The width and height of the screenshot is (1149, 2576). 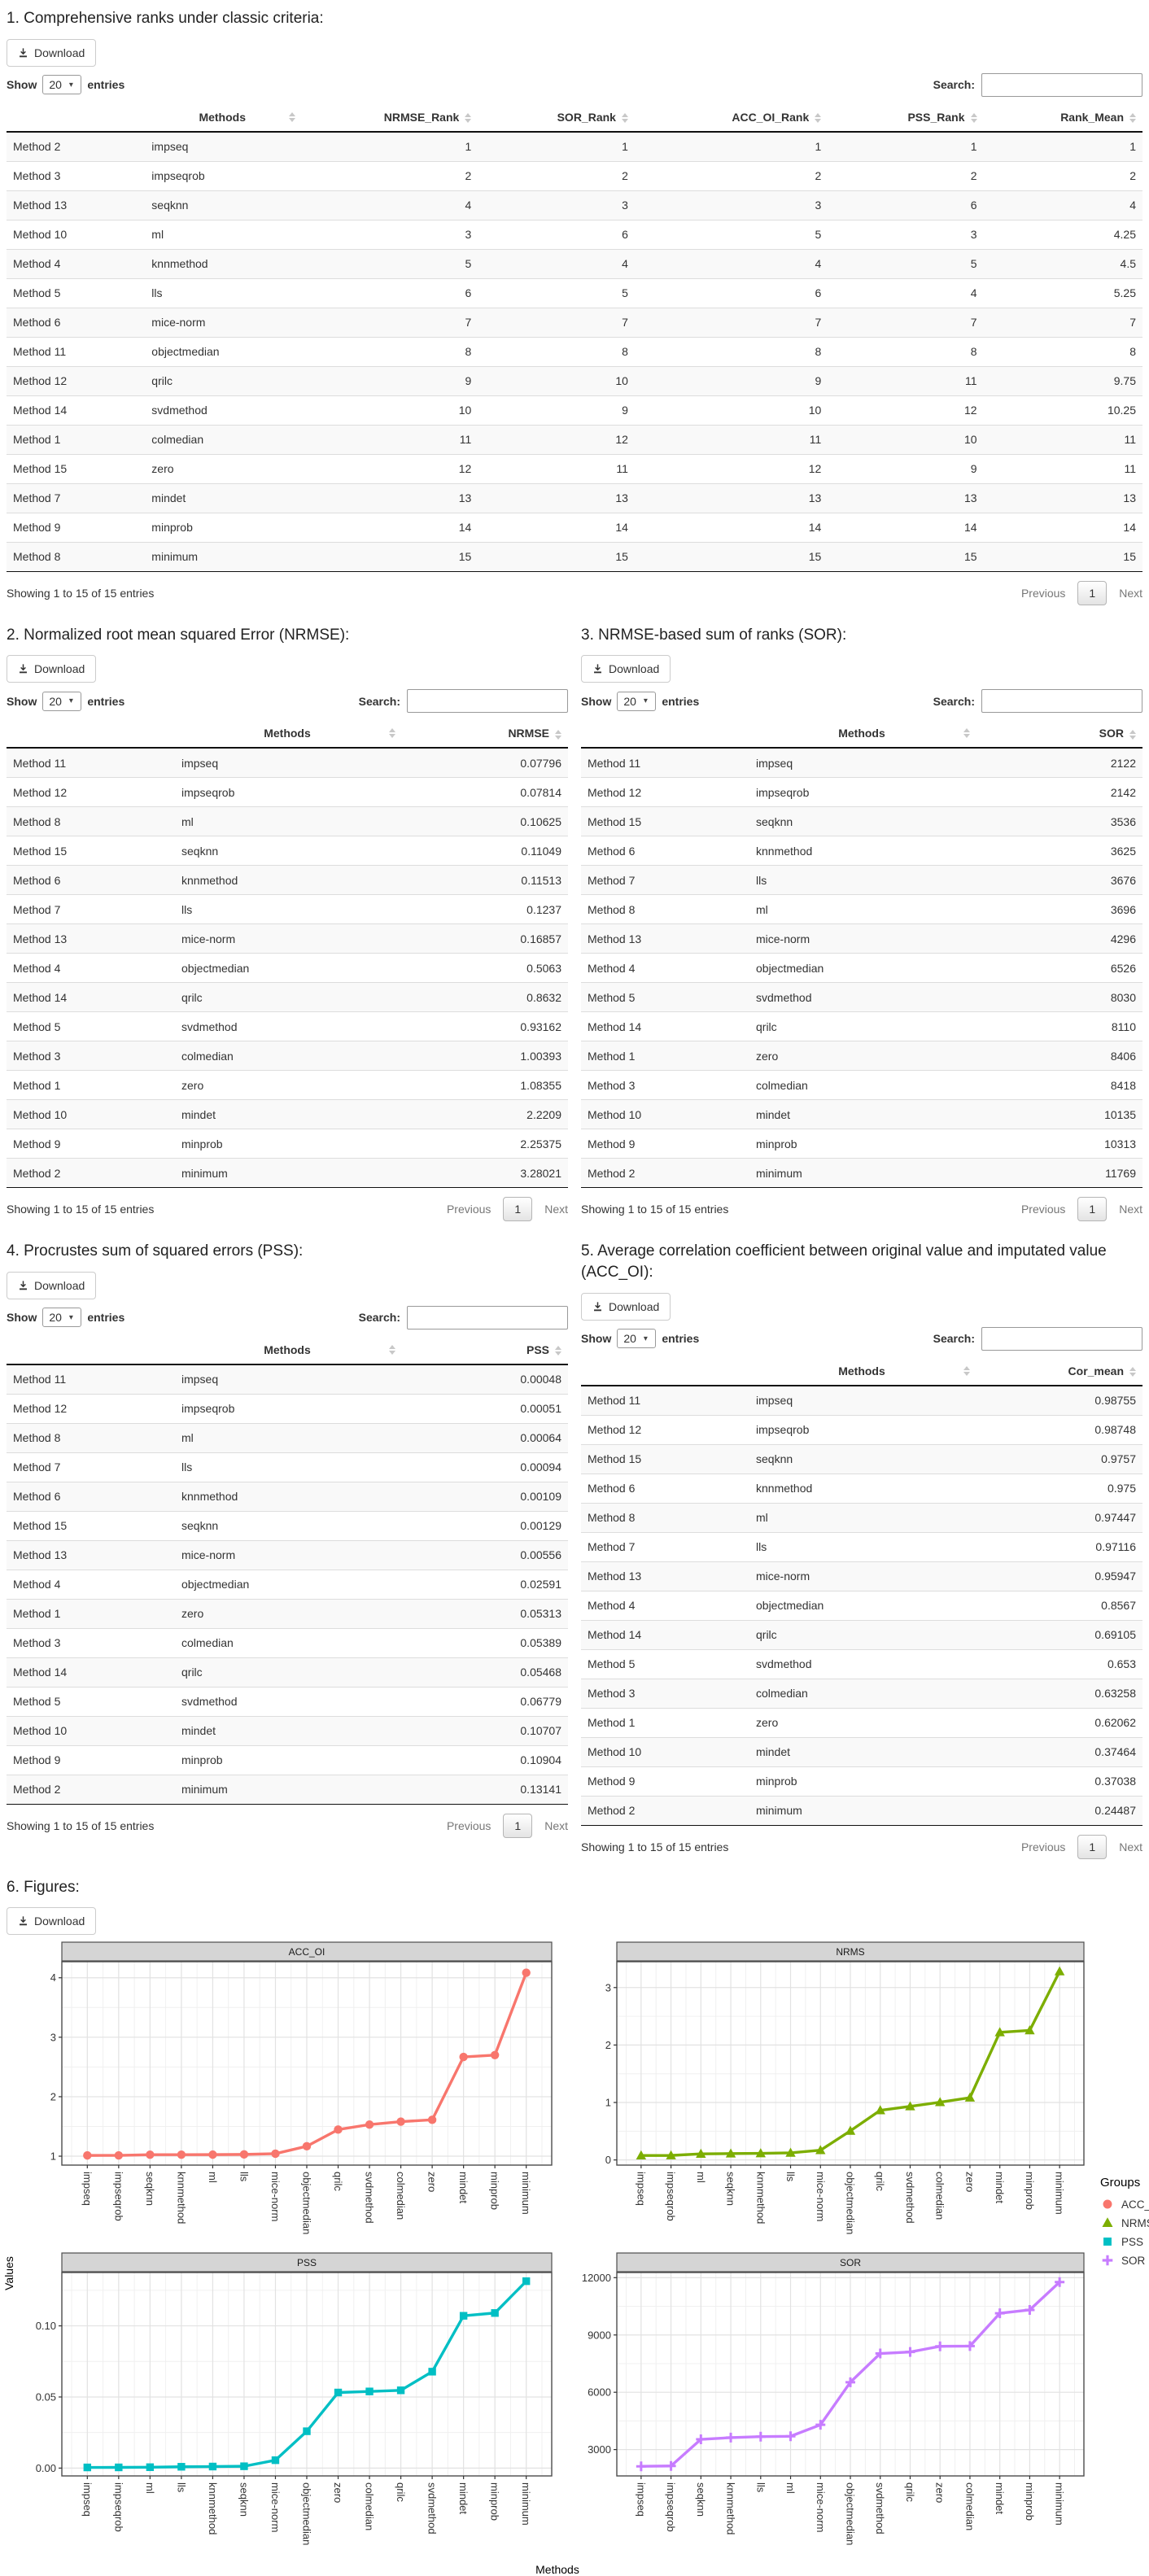 What do you see at coordinates (484, 734) in the screenshot?
I see `column-header-nrmse: NRMSE` at bounding box center [484, 734].